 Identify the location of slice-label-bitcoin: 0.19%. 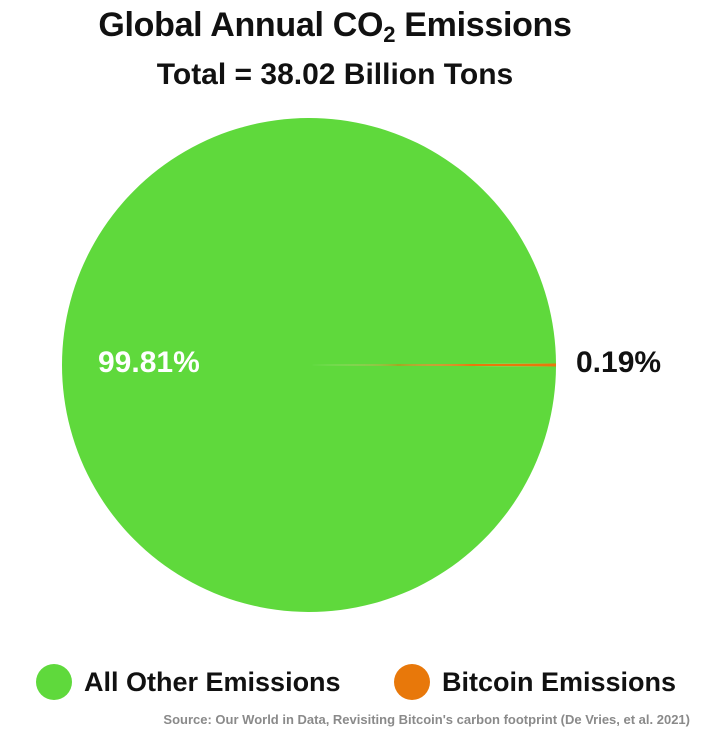
(618, 362).